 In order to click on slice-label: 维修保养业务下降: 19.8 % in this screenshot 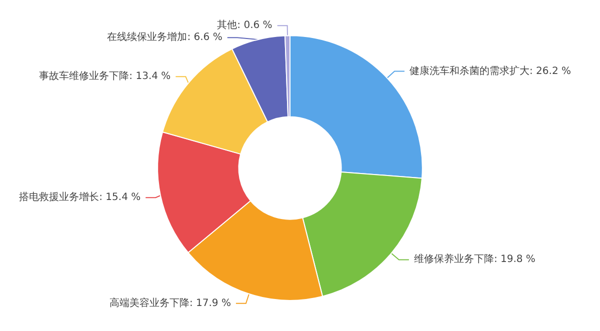, I will do `click(475, 259)`.